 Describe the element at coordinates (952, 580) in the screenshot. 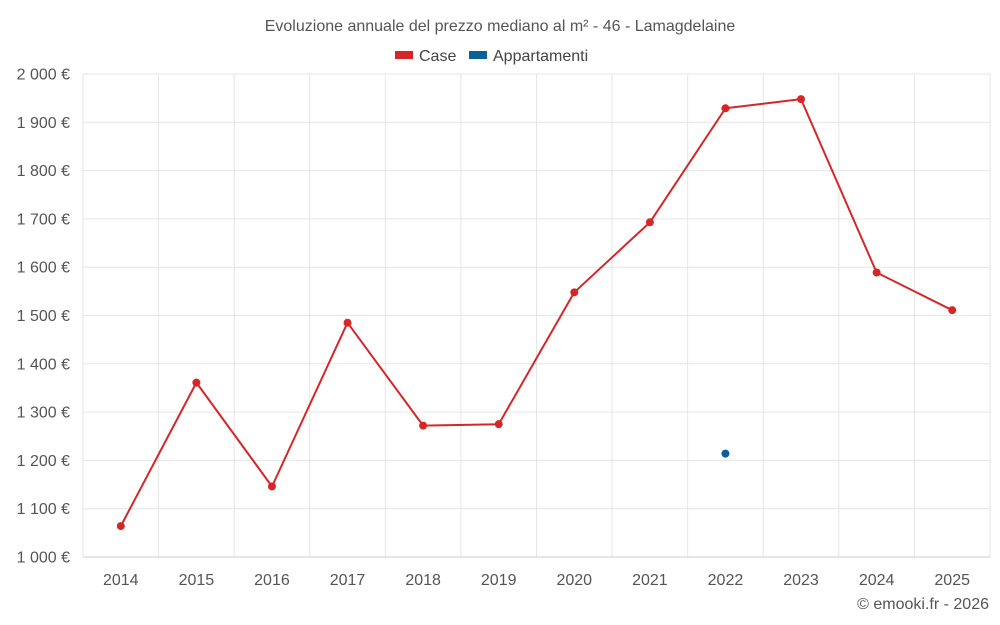

I see `x-tick-label: 2025` at that location.